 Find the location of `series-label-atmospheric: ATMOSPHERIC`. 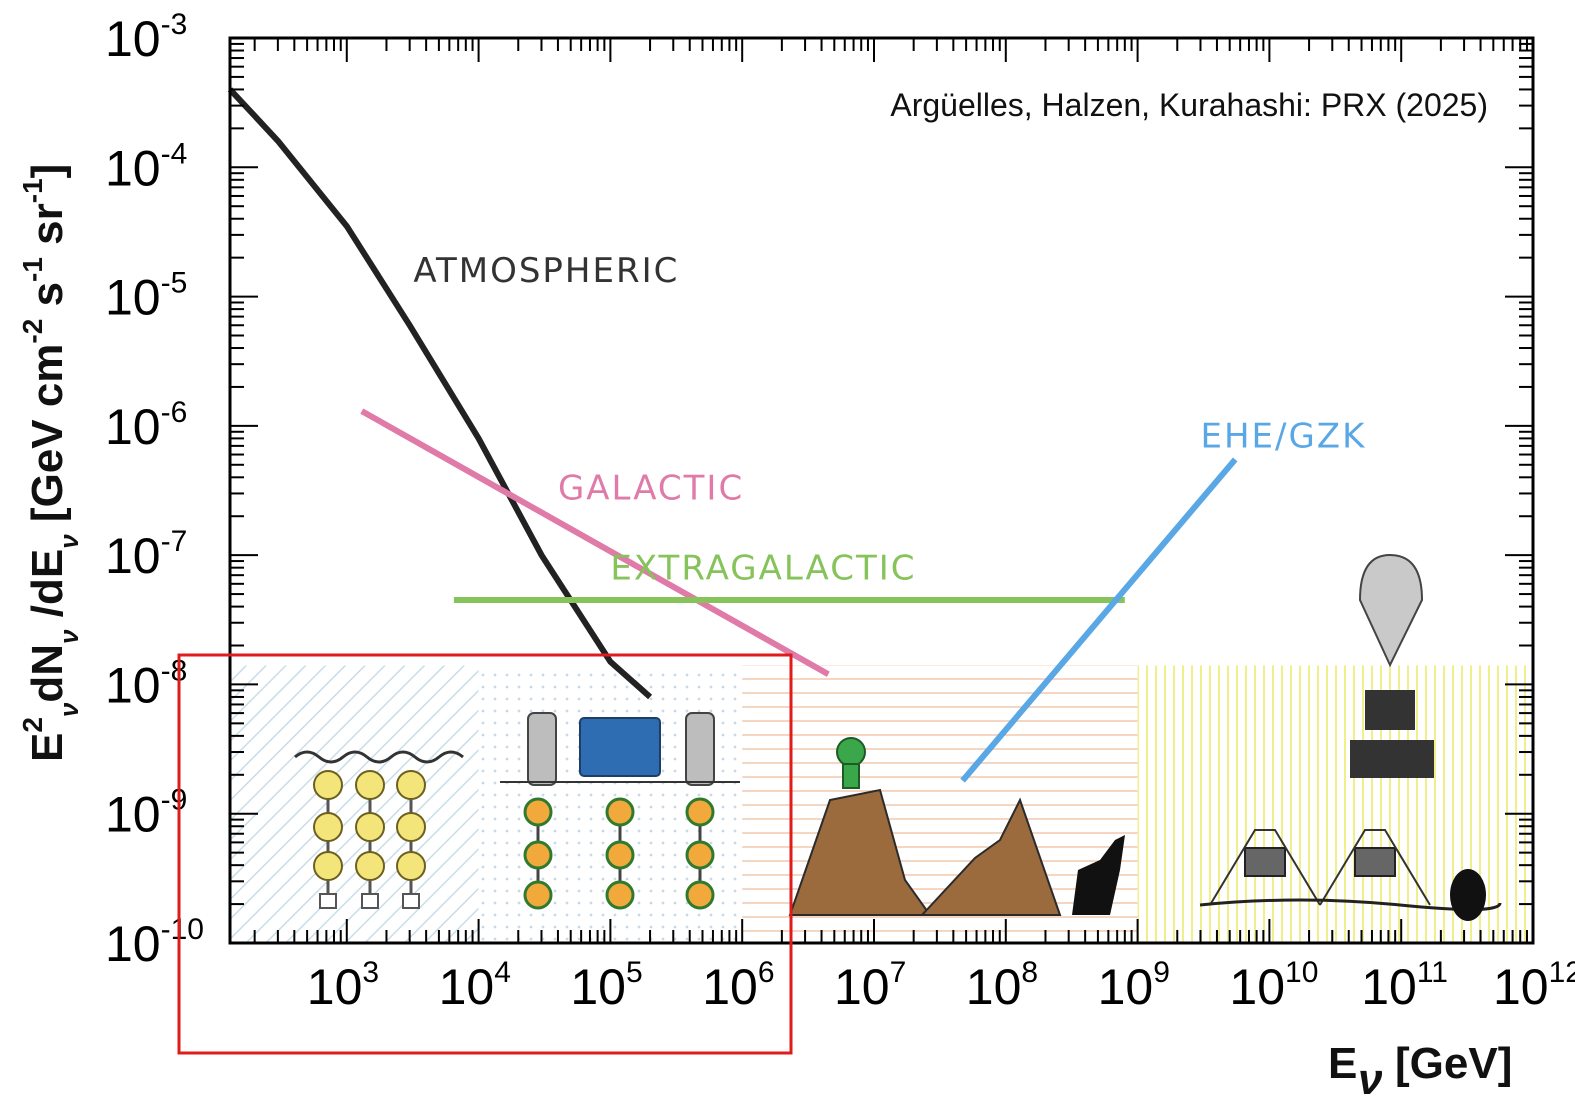

series-label-atmospheric: ATMOSPHERIC is located at coordinates (546, 271).